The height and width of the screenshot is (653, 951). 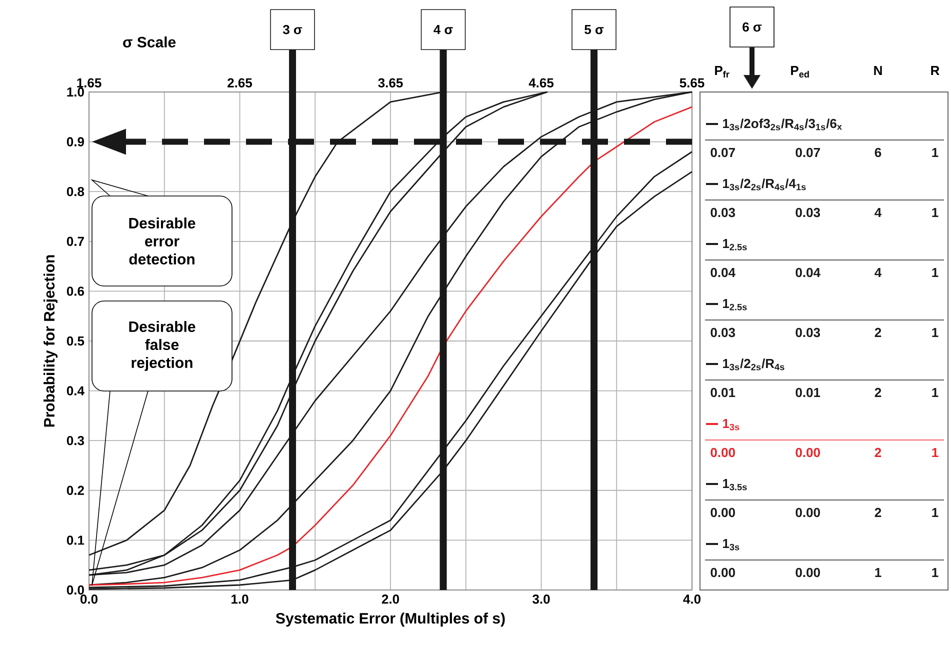 I want to click on y-axis-title: Probability for Rejection, so click(x=51, y=341).